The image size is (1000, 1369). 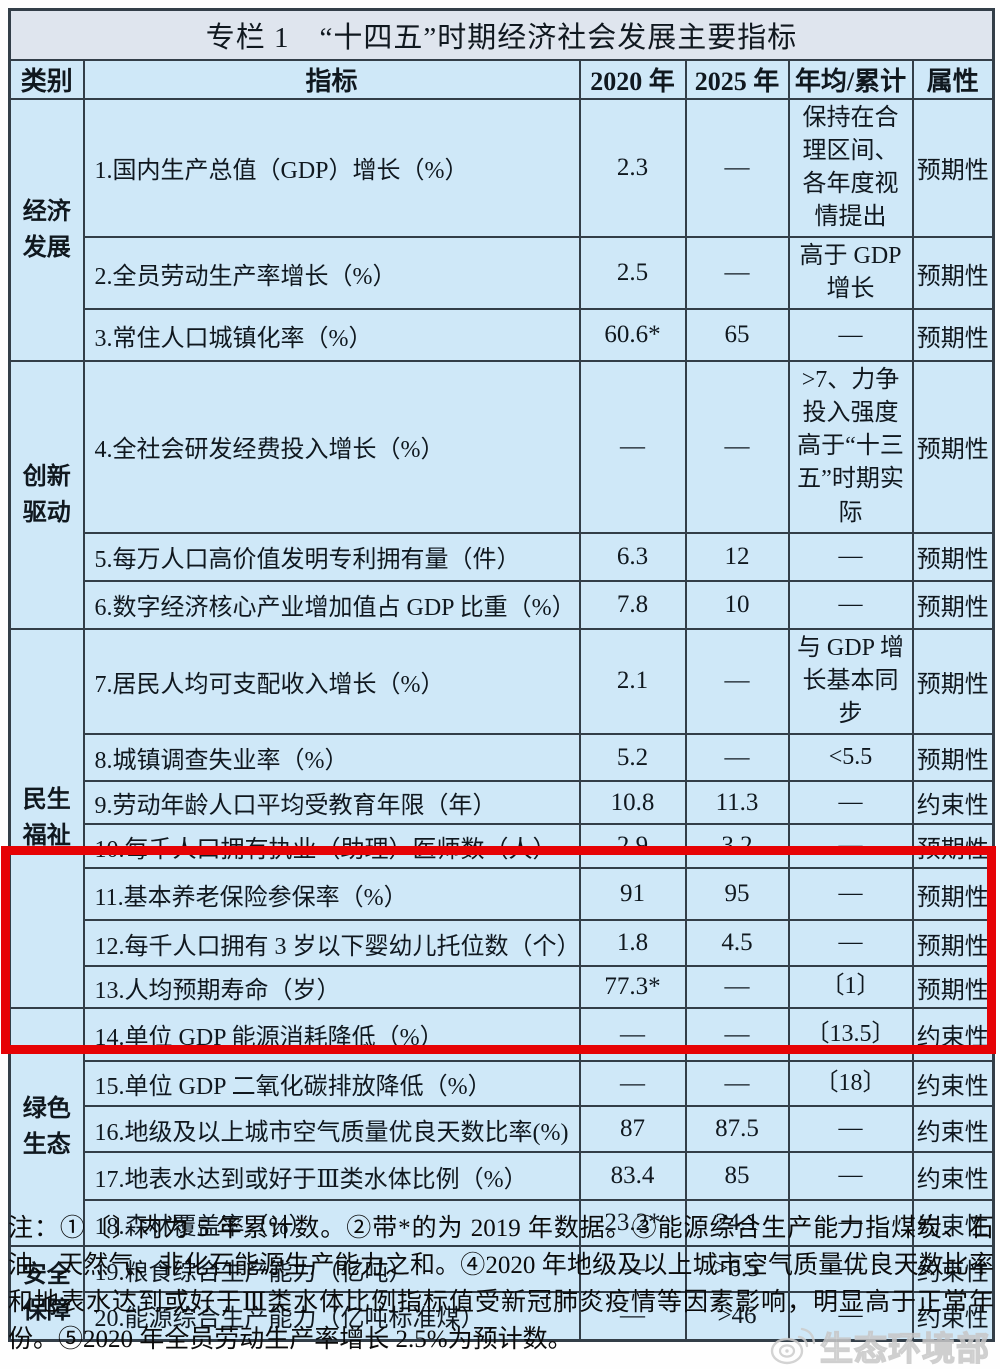 What do you see at coordinates (502, 604) in the screenshot?
I see `indicator-row: 6.数字经济核心产业增加值占 GDP 比重（%） 7.8 10— 预期性` at bounding box center [502, 604].